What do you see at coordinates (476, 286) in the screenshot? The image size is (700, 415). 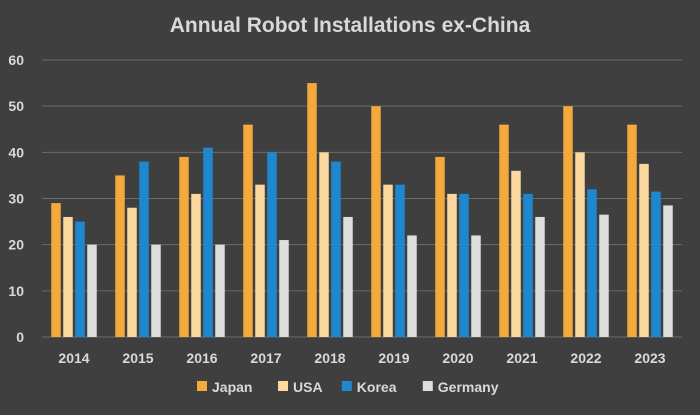 I see `bar-germany-2020` at bounding box center [476, 286].